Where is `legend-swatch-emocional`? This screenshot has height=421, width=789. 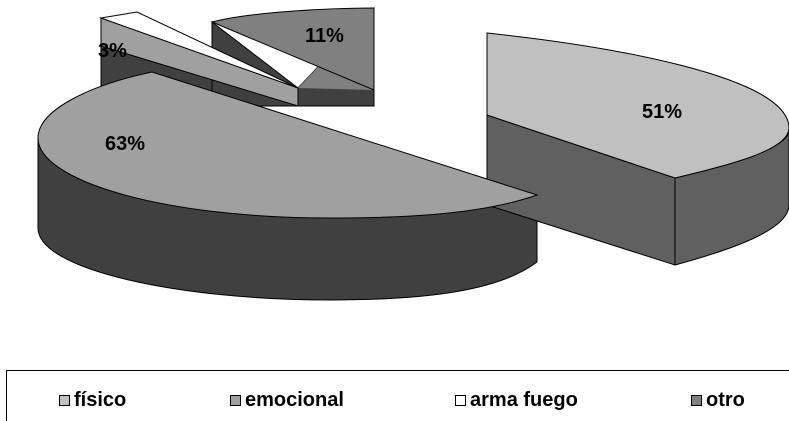 legend-swatch-emocional is located at coordinates (235, 400).